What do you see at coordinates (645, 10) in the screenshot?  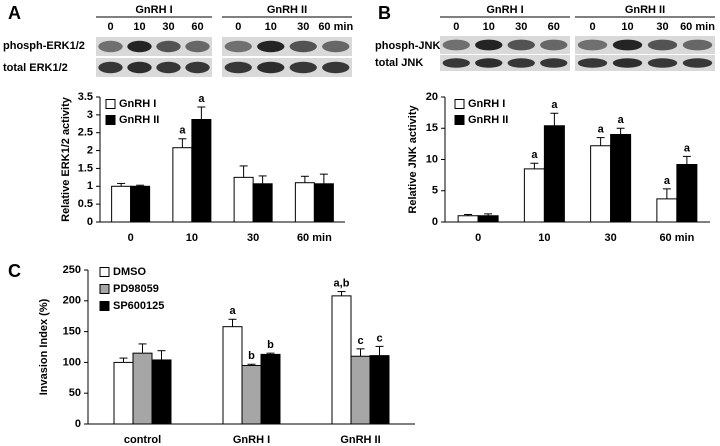 I see `blot-group-label: GnRH II` at bounding box center [645, 10].